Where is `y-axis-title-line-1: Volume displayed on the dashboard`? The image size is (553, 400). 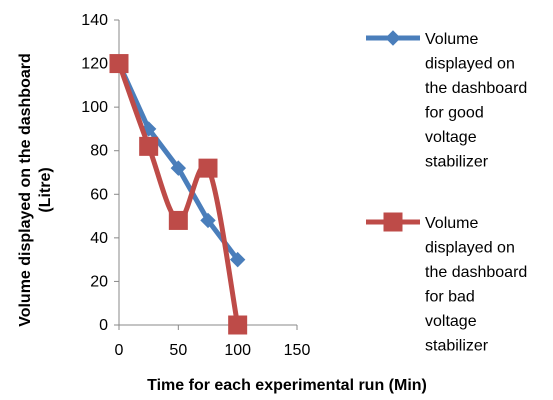
y-axis-title-line-1: Volume displayed on the dashboard is located at coordinates (25, 190).